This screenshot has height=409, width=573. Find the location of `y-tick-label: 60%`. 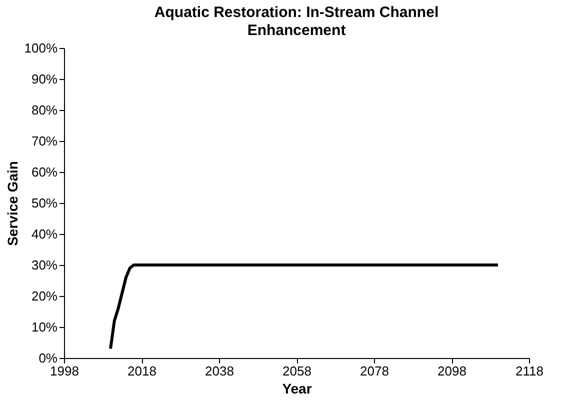

y-tick-label: 60% is located at coordinates (44, 172).